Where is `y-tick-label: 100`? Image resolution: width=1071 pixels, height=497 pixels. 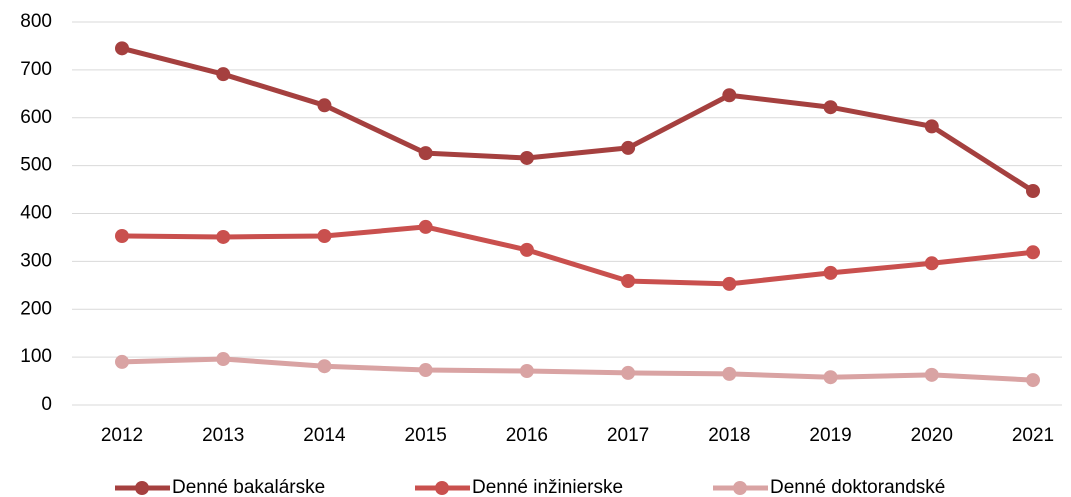
y-tick-label: 100 is located at coordinates (36, 356).